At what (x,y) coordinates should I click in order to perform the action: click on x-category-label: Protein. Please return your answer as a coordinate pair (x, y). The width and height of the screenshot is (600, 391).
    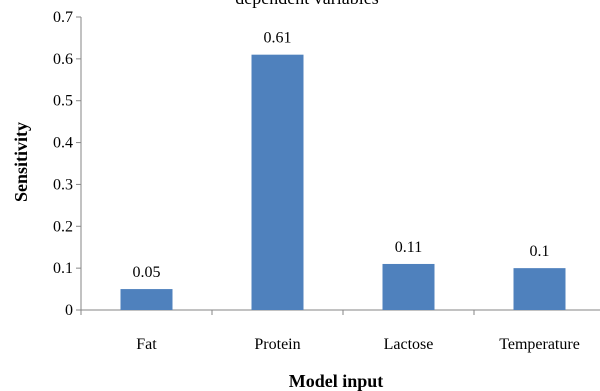
    Looking at the image, I should click on (277, 344).